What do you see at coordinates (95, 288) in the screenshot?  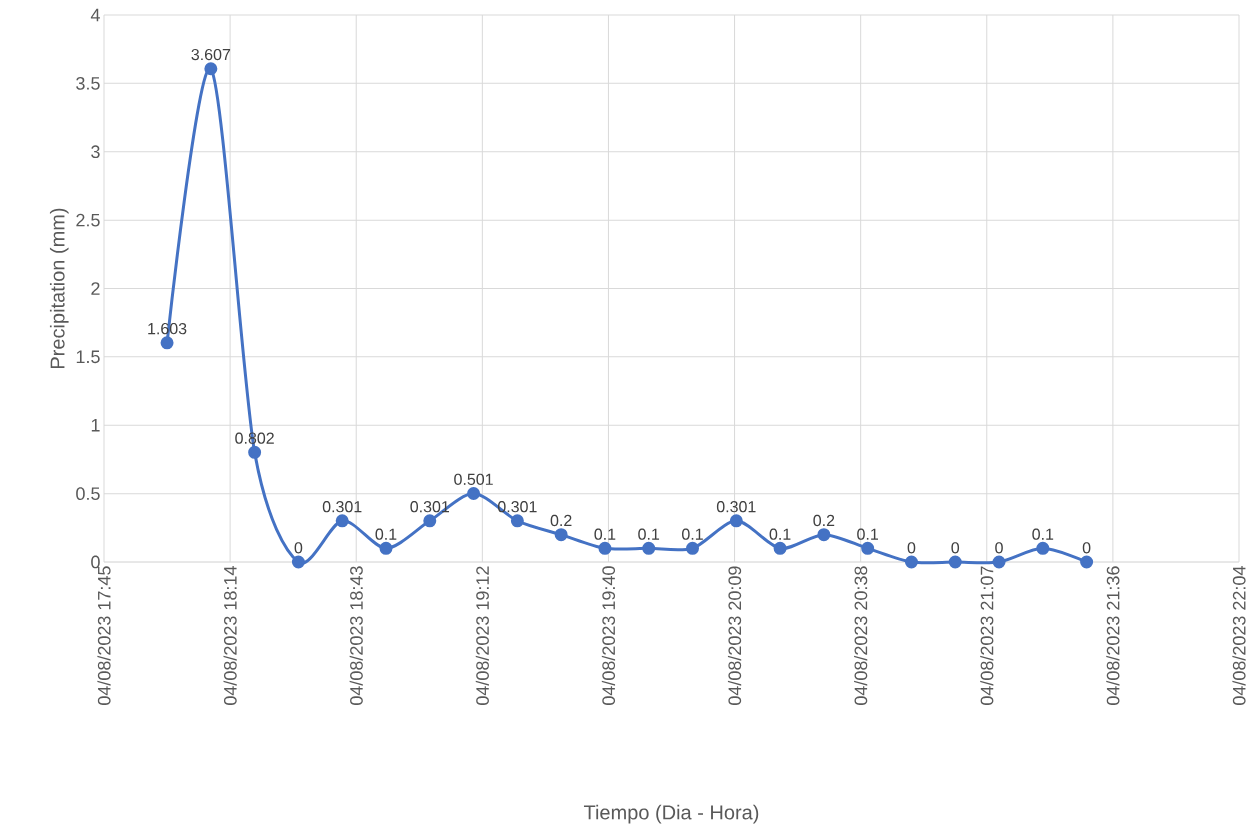 I see `y-tick-label: 2` at bounding box center [95, 288].